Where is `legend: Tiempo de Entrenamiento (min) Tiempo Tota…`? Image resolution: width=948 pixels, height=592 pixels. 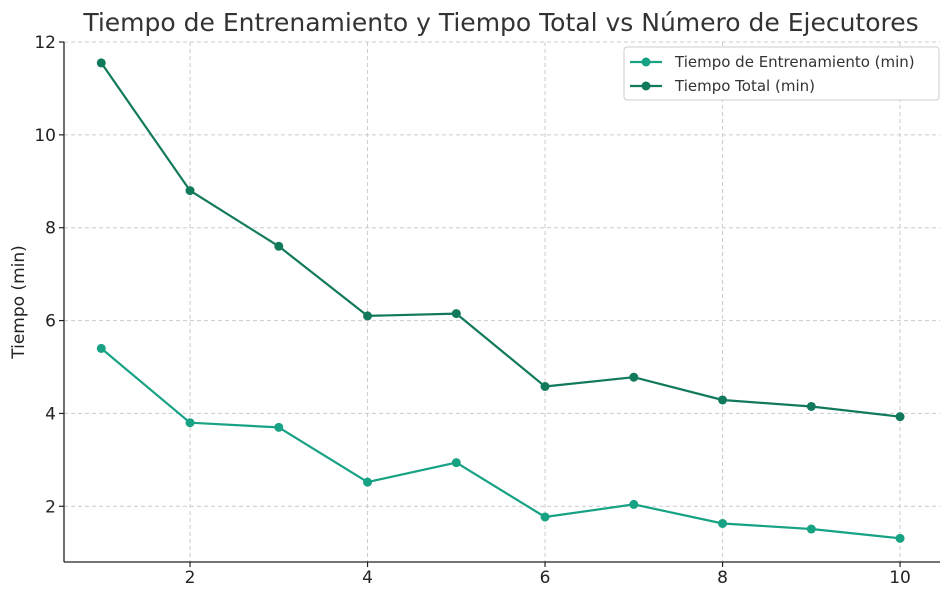
legend: Tiempo de Entrenamiento (min) Tiempo Tota… is located at coordinates (781, 73).